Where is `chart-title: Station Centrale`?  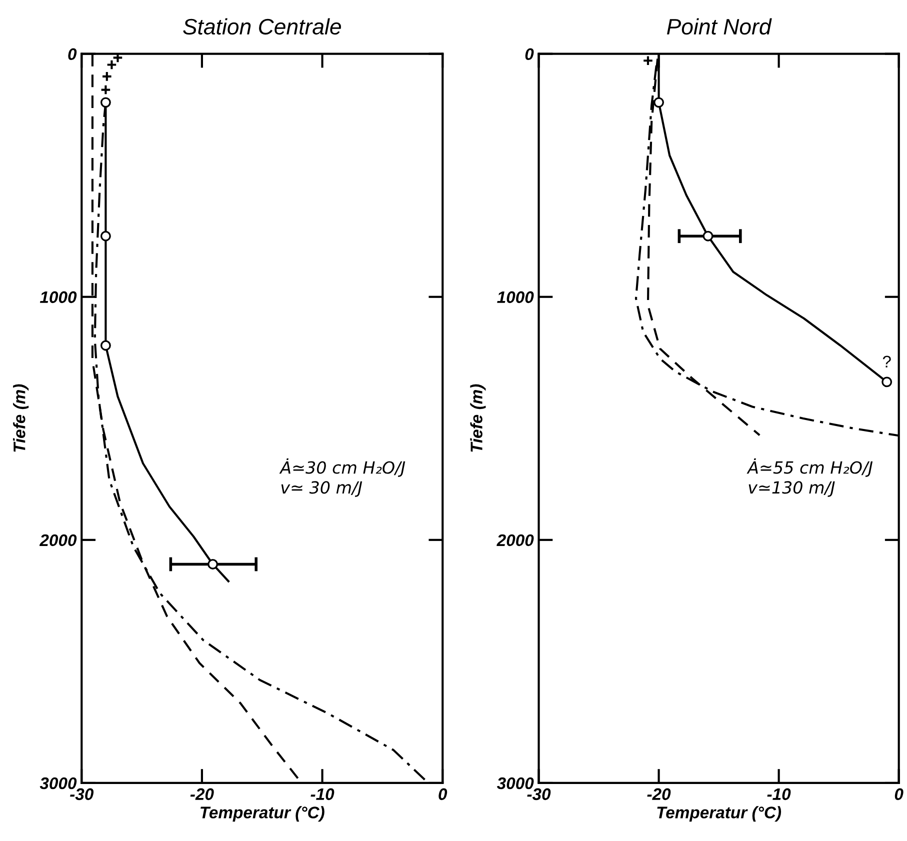 chart-title: Station Centrale is located at coordinates (262, 26).